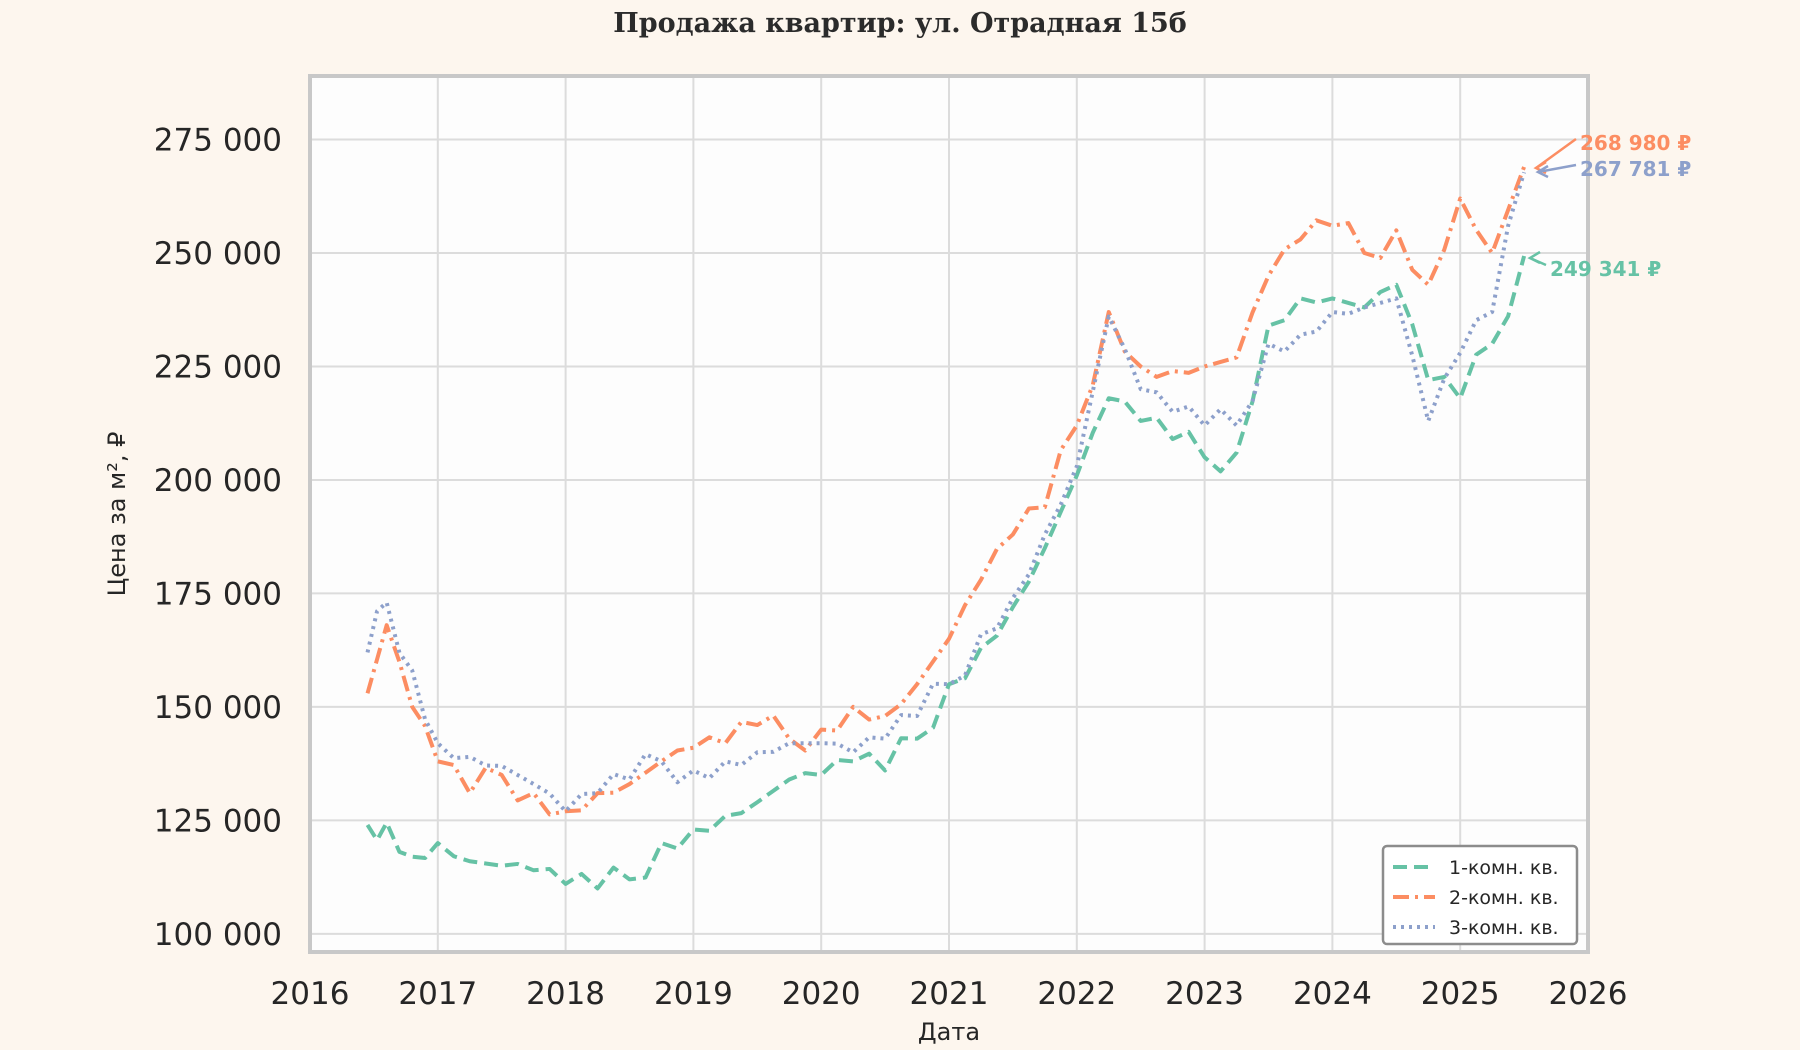 Image resolution: width=1800 pixels, height=1050 pixels. What do you see at coordinates (1588, 994) in the screenshot?
I see `x-tick-label: 2026` at bounding box center [1588, 994].